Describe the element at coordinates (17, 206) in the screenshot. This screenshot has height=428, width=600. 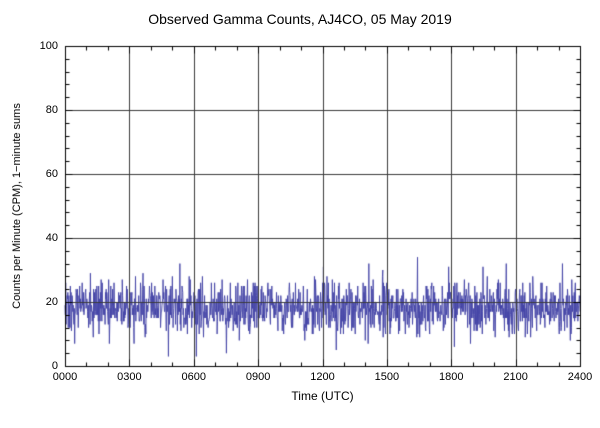
I see `y-axis-label: Counts per Minute (CPM), 1−minute sums` at that location.